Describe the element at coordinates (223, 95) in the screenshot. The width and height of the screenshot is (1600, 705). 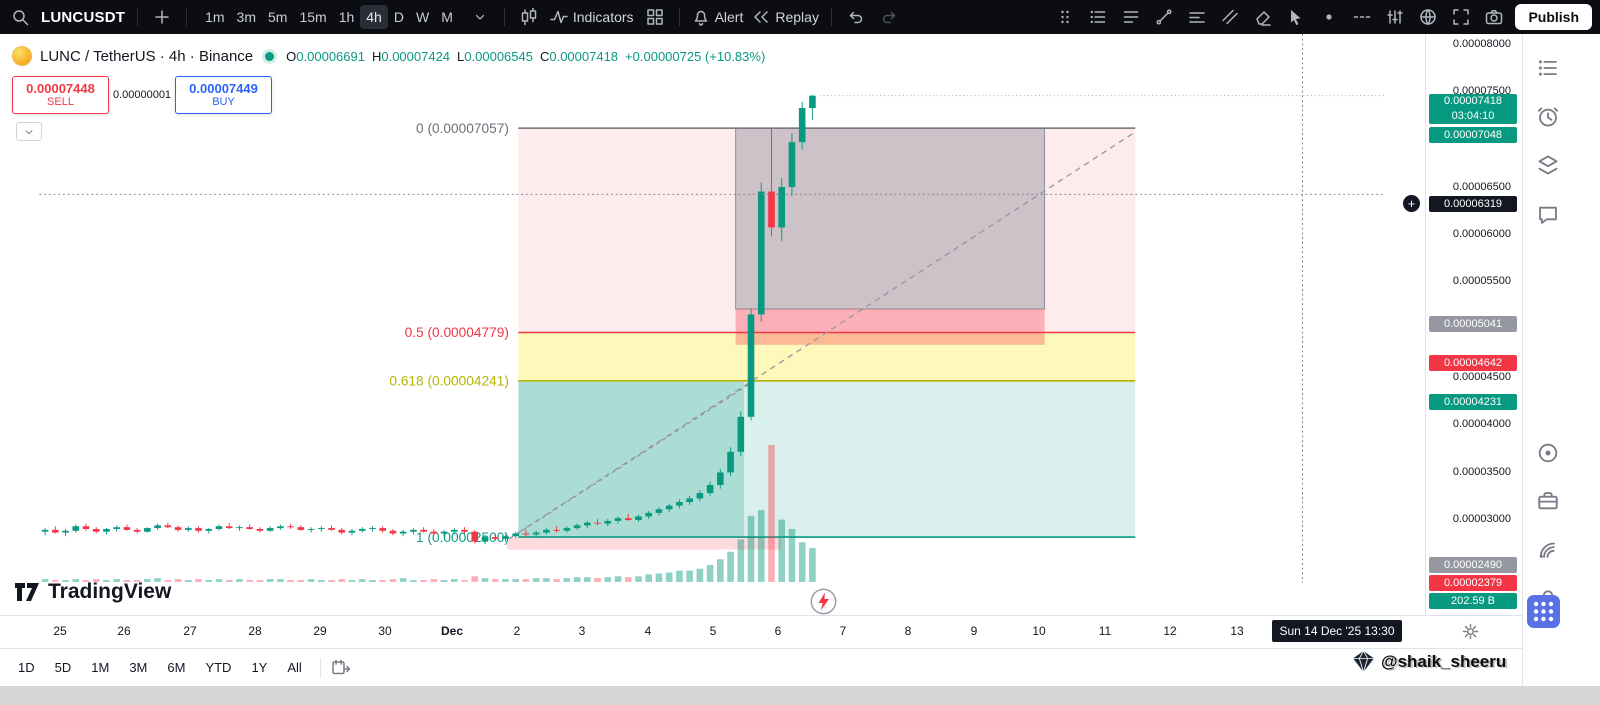
I see `buy-button: 0.00007449 BUY` at that location.